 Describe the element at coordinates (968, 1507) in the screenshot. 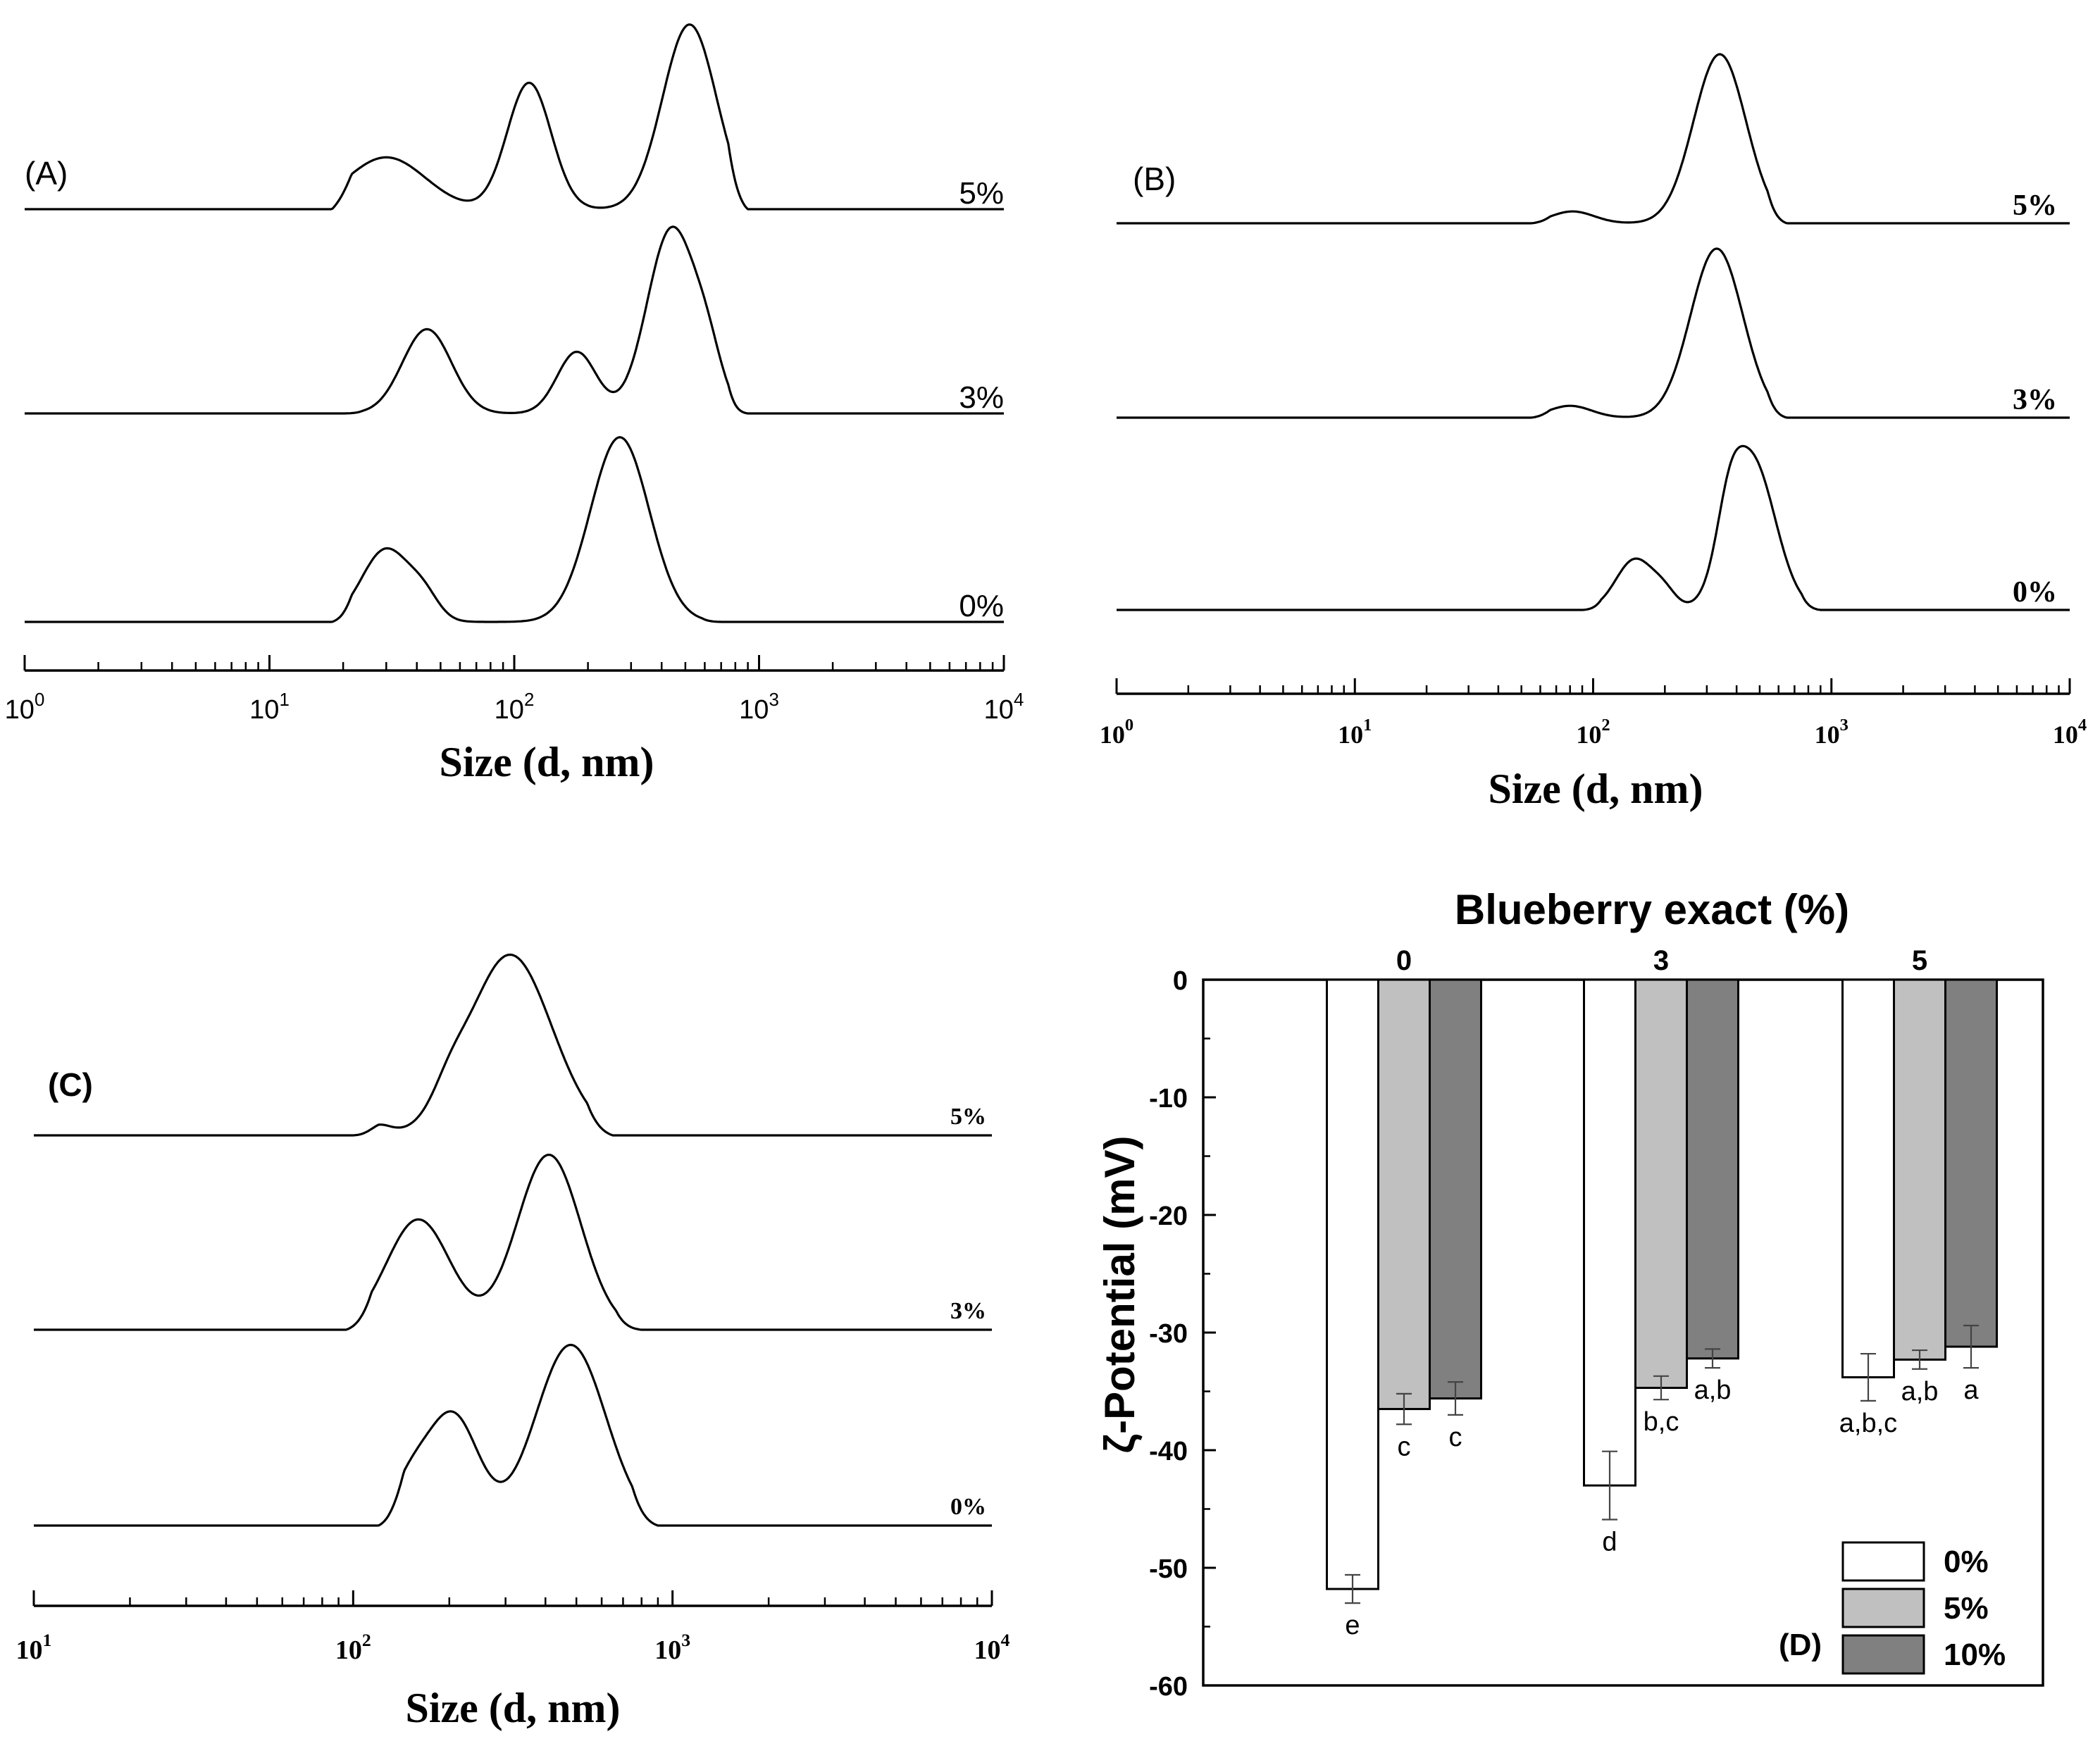

I see `series-label-c-0pct: 0%` at that location.